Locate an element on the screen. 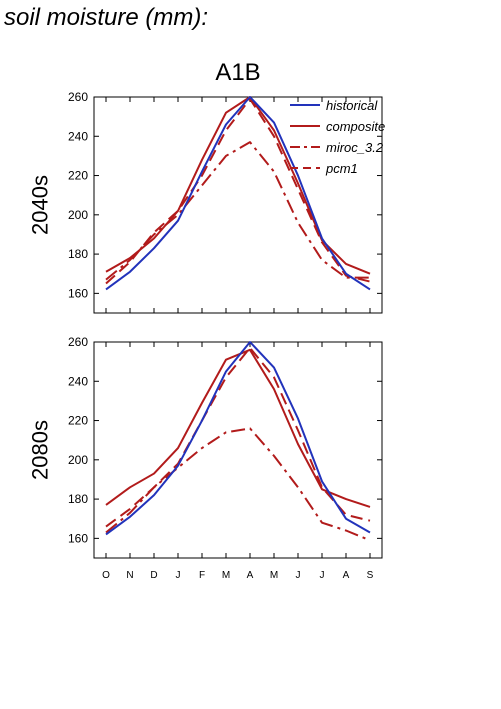  x-tick-label: O is located at coordinates (106, 575).